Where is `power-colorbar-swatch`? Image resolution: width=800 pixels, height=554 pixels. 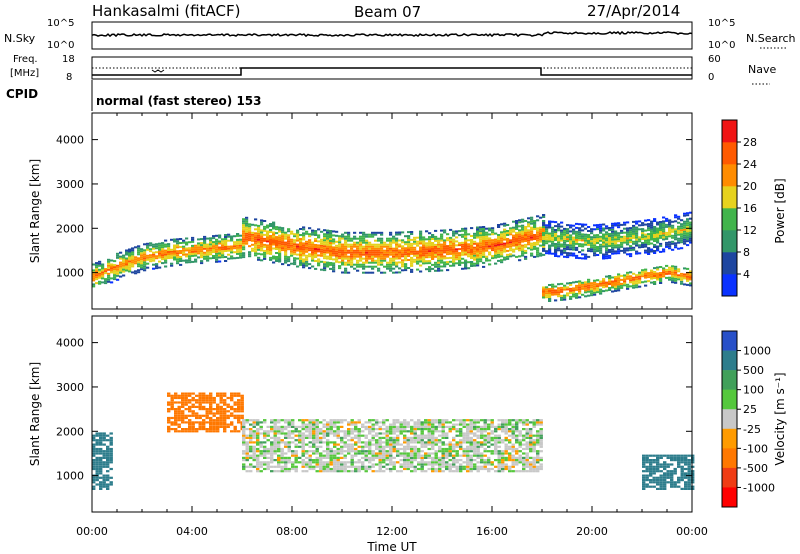
power-colorbar-swatch is located at coordinates (729, 241).